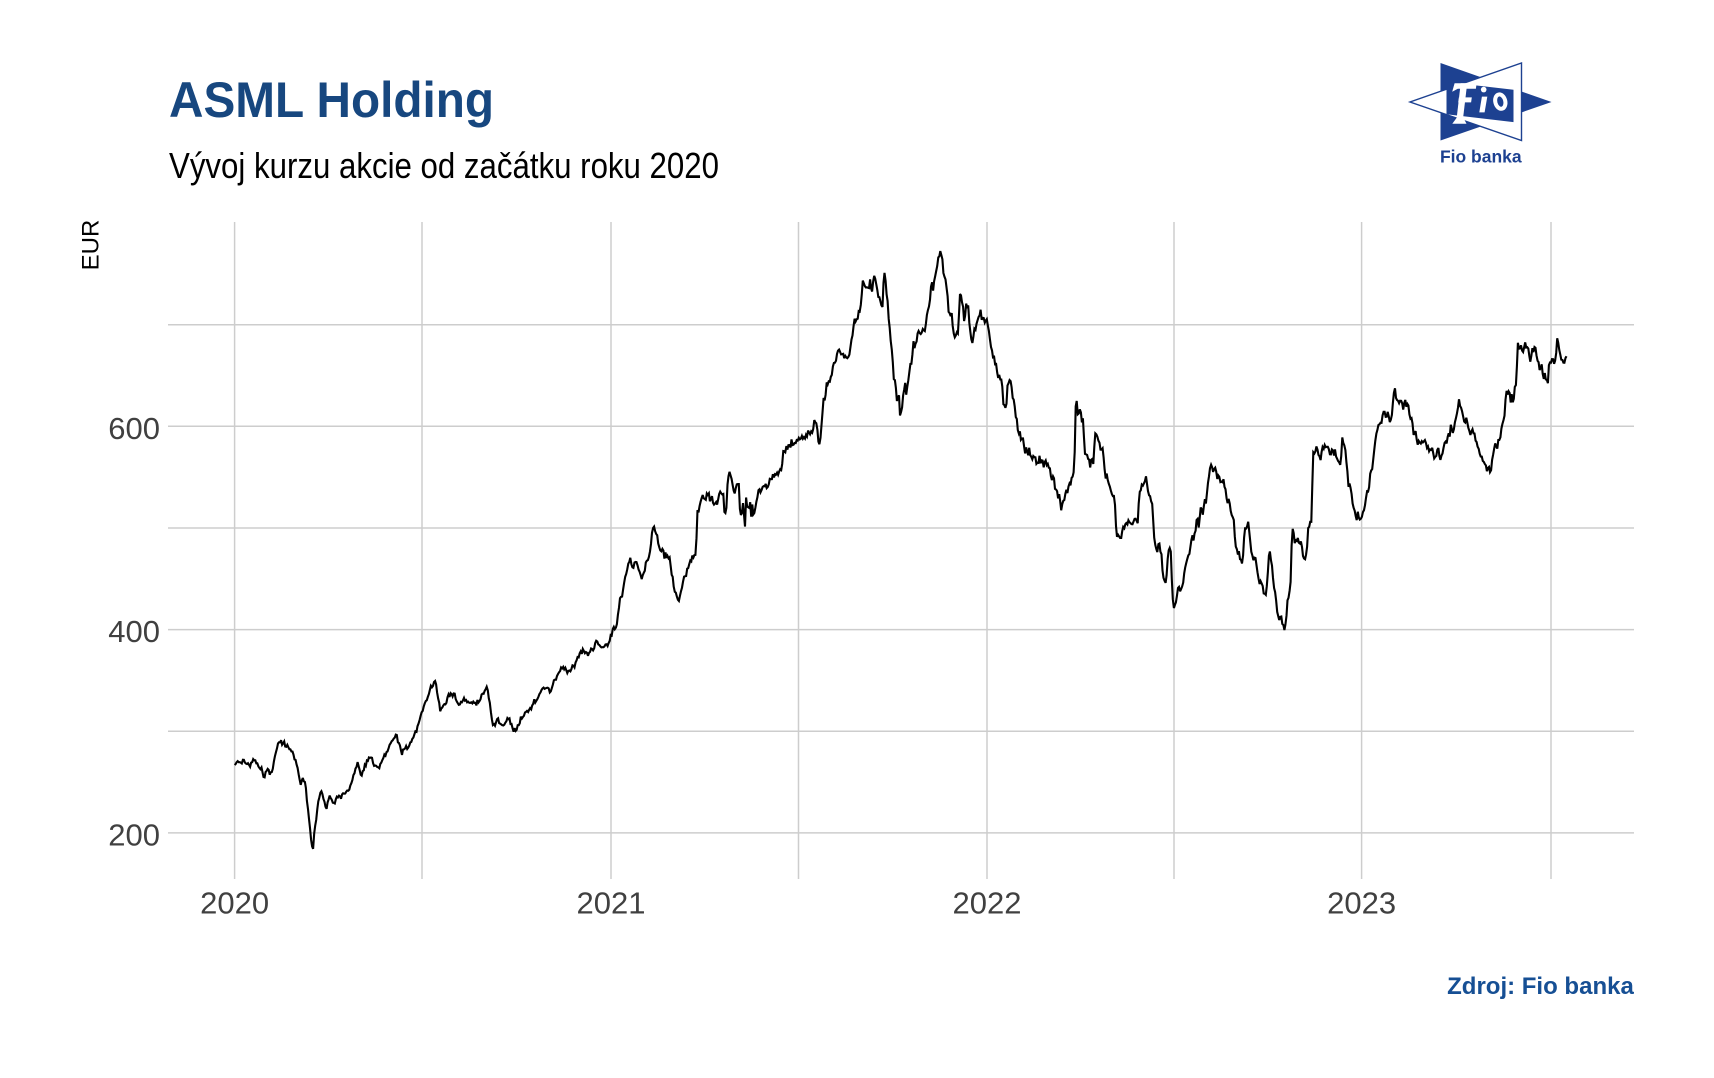 This screenshot has width=1714, height=1078. What do you see at coordinates (91, 245) in the screenshot?
I see `svg-text: EUR` at bounding box center [91, 245].